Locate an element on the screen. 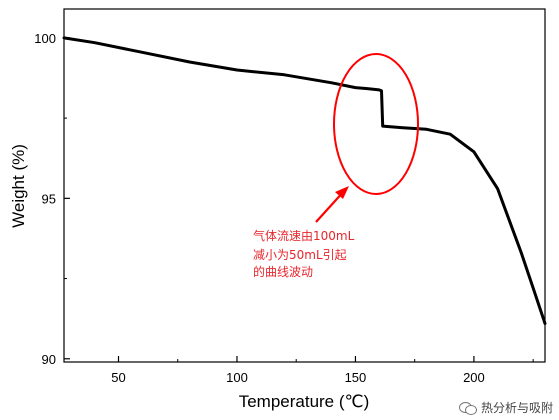 The width and height of the screenshot is (559, 420). x-tick-label: 200 is located at coordinates (474, 377).